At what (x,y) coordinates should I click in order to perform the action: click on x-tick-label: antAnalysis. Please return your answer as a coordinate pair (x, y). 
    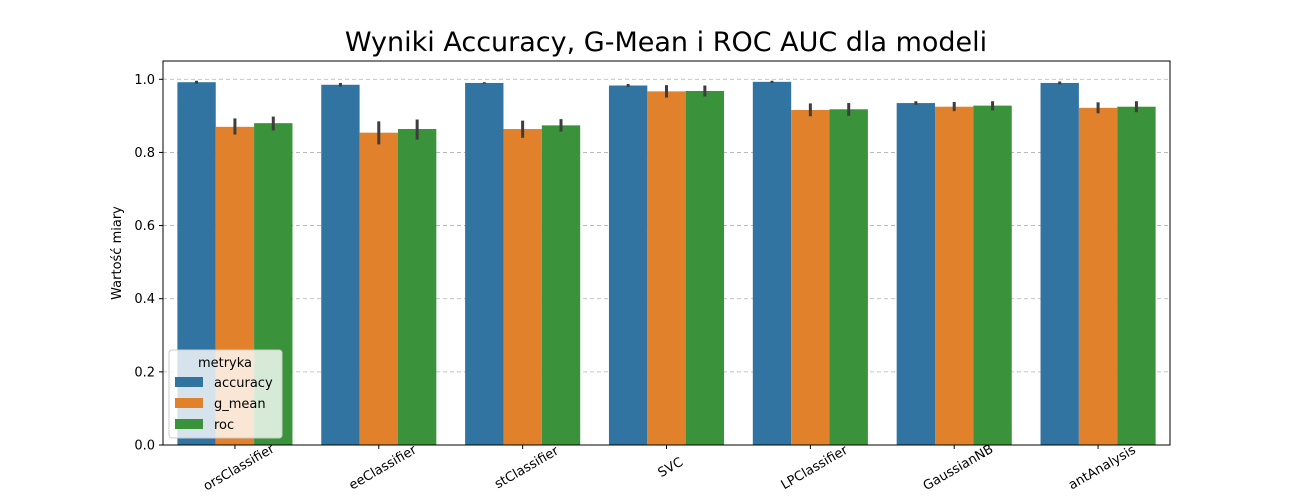
    Looking at the image, I should click on (1102, 468).